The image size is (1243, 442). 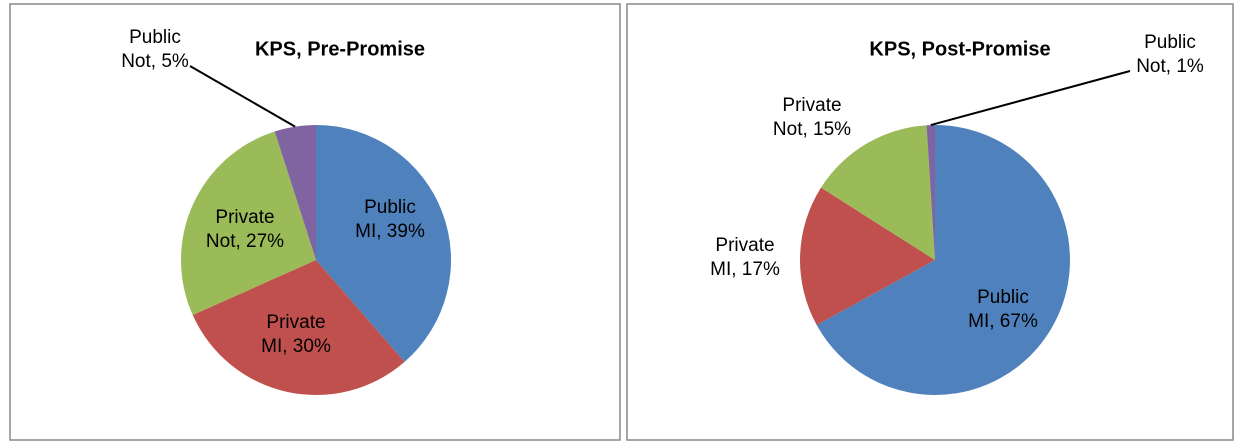 I want to click on chart-title: KPS, Pre-Promise, so click(x=340, y=49).